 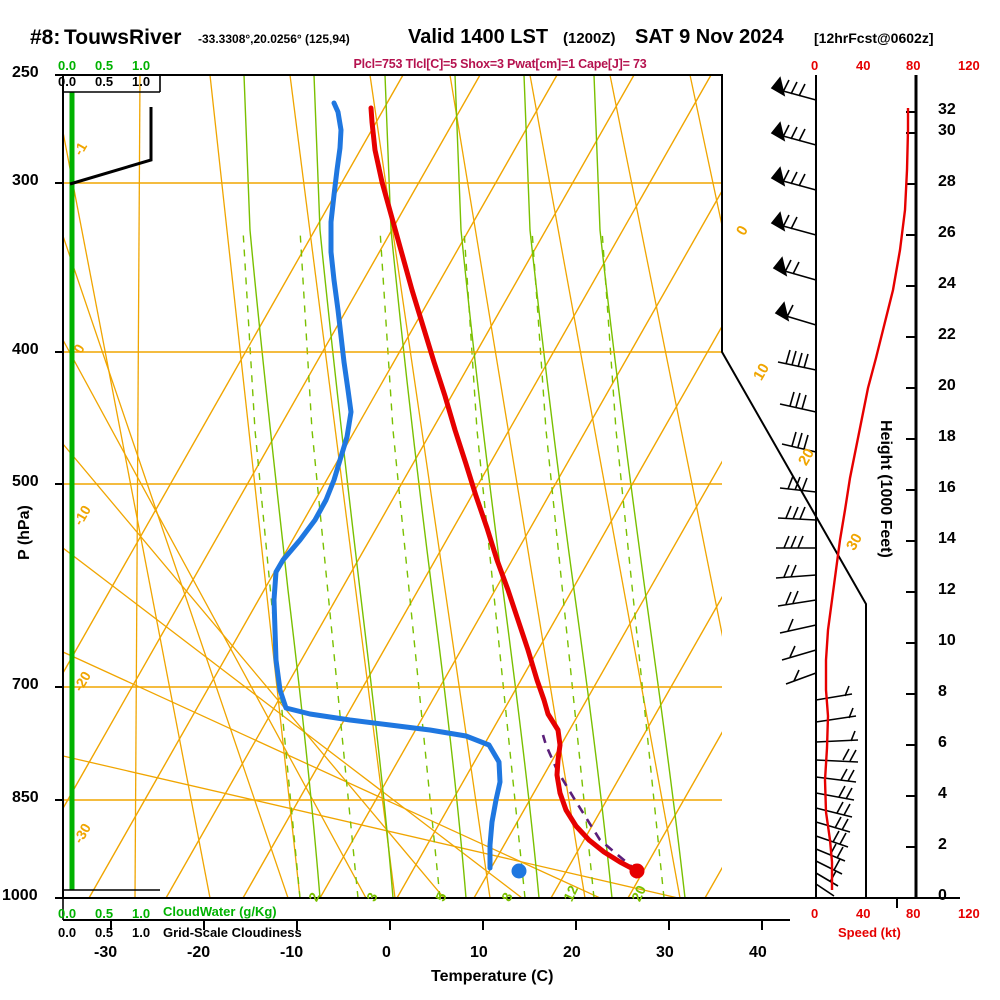 I want to click on height-tick-28: 28, so click(x=947, y=181).